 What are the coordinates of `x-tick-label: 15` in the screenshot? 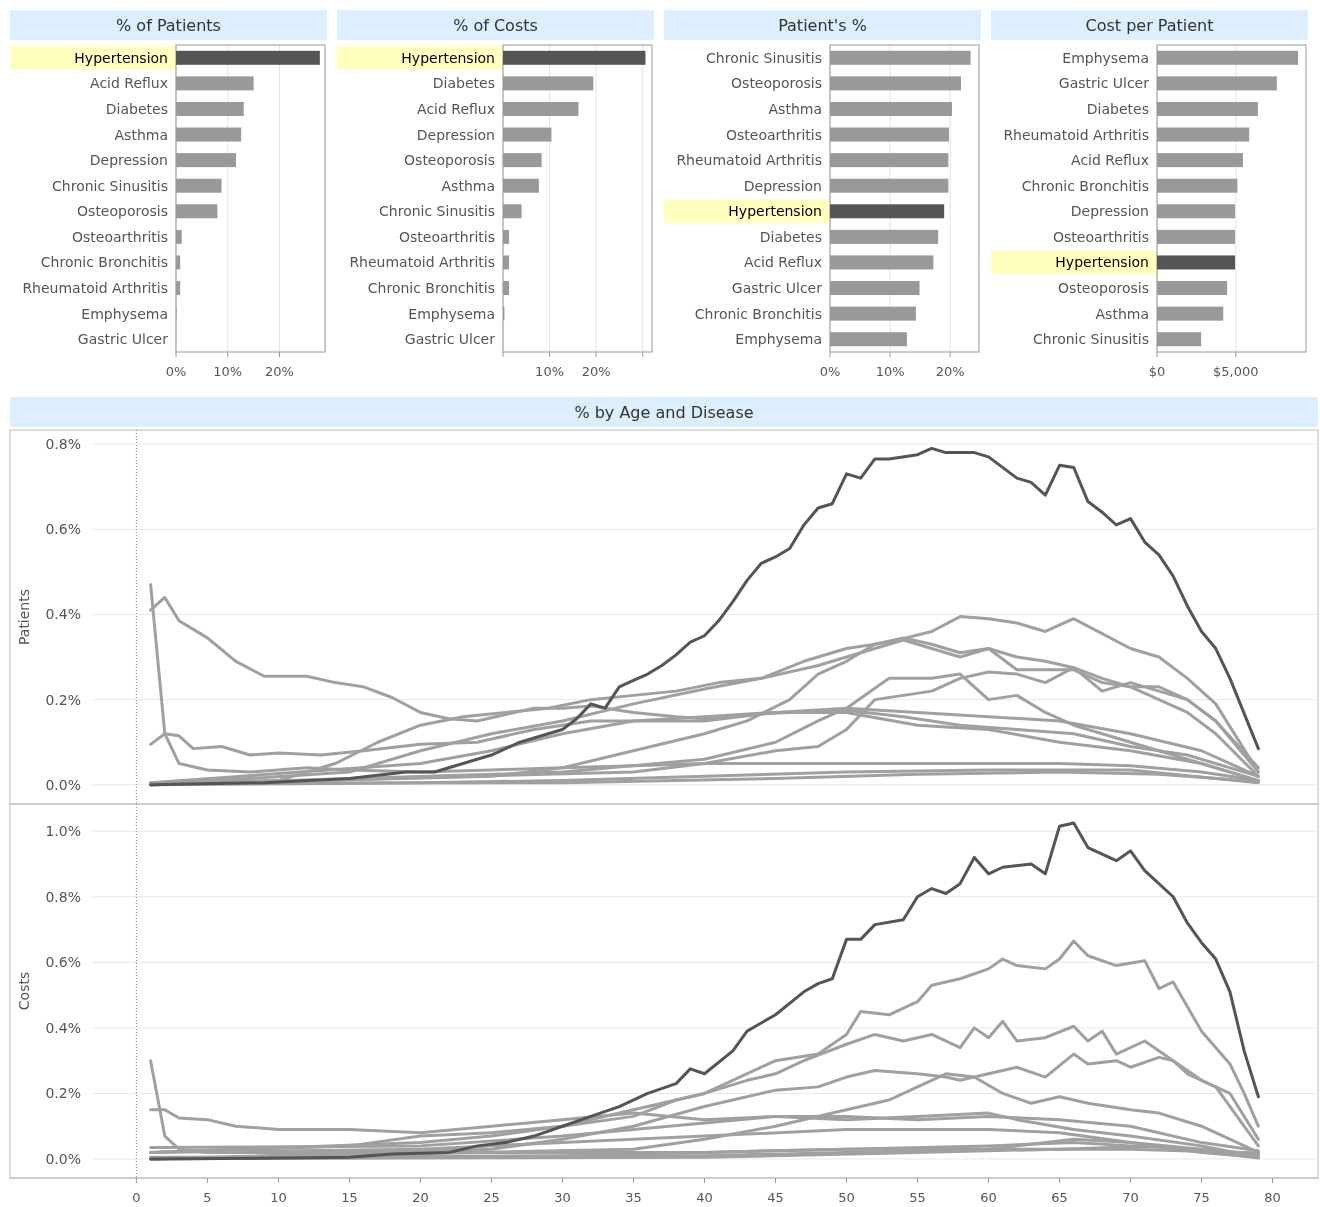 It's located at (349, 1197).